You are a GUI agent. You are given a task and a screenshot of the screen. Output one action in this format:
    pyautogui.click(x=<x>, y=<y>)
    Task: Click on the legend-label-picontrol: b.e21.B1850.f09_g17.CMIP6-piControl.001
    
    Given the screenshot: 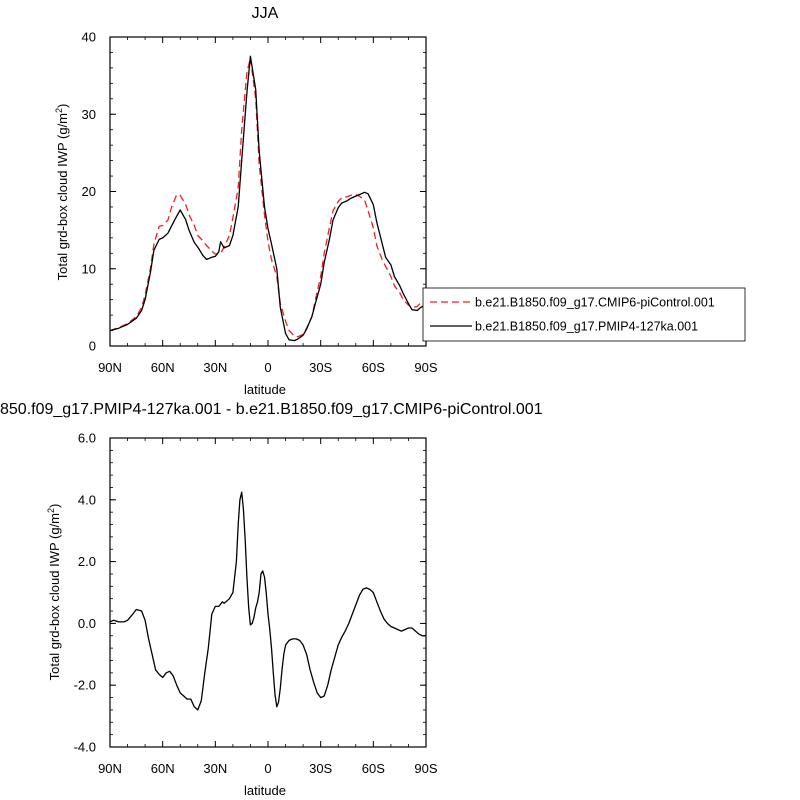 What is the action you would take?
    pyautogui.click(x=595, y=303)
    